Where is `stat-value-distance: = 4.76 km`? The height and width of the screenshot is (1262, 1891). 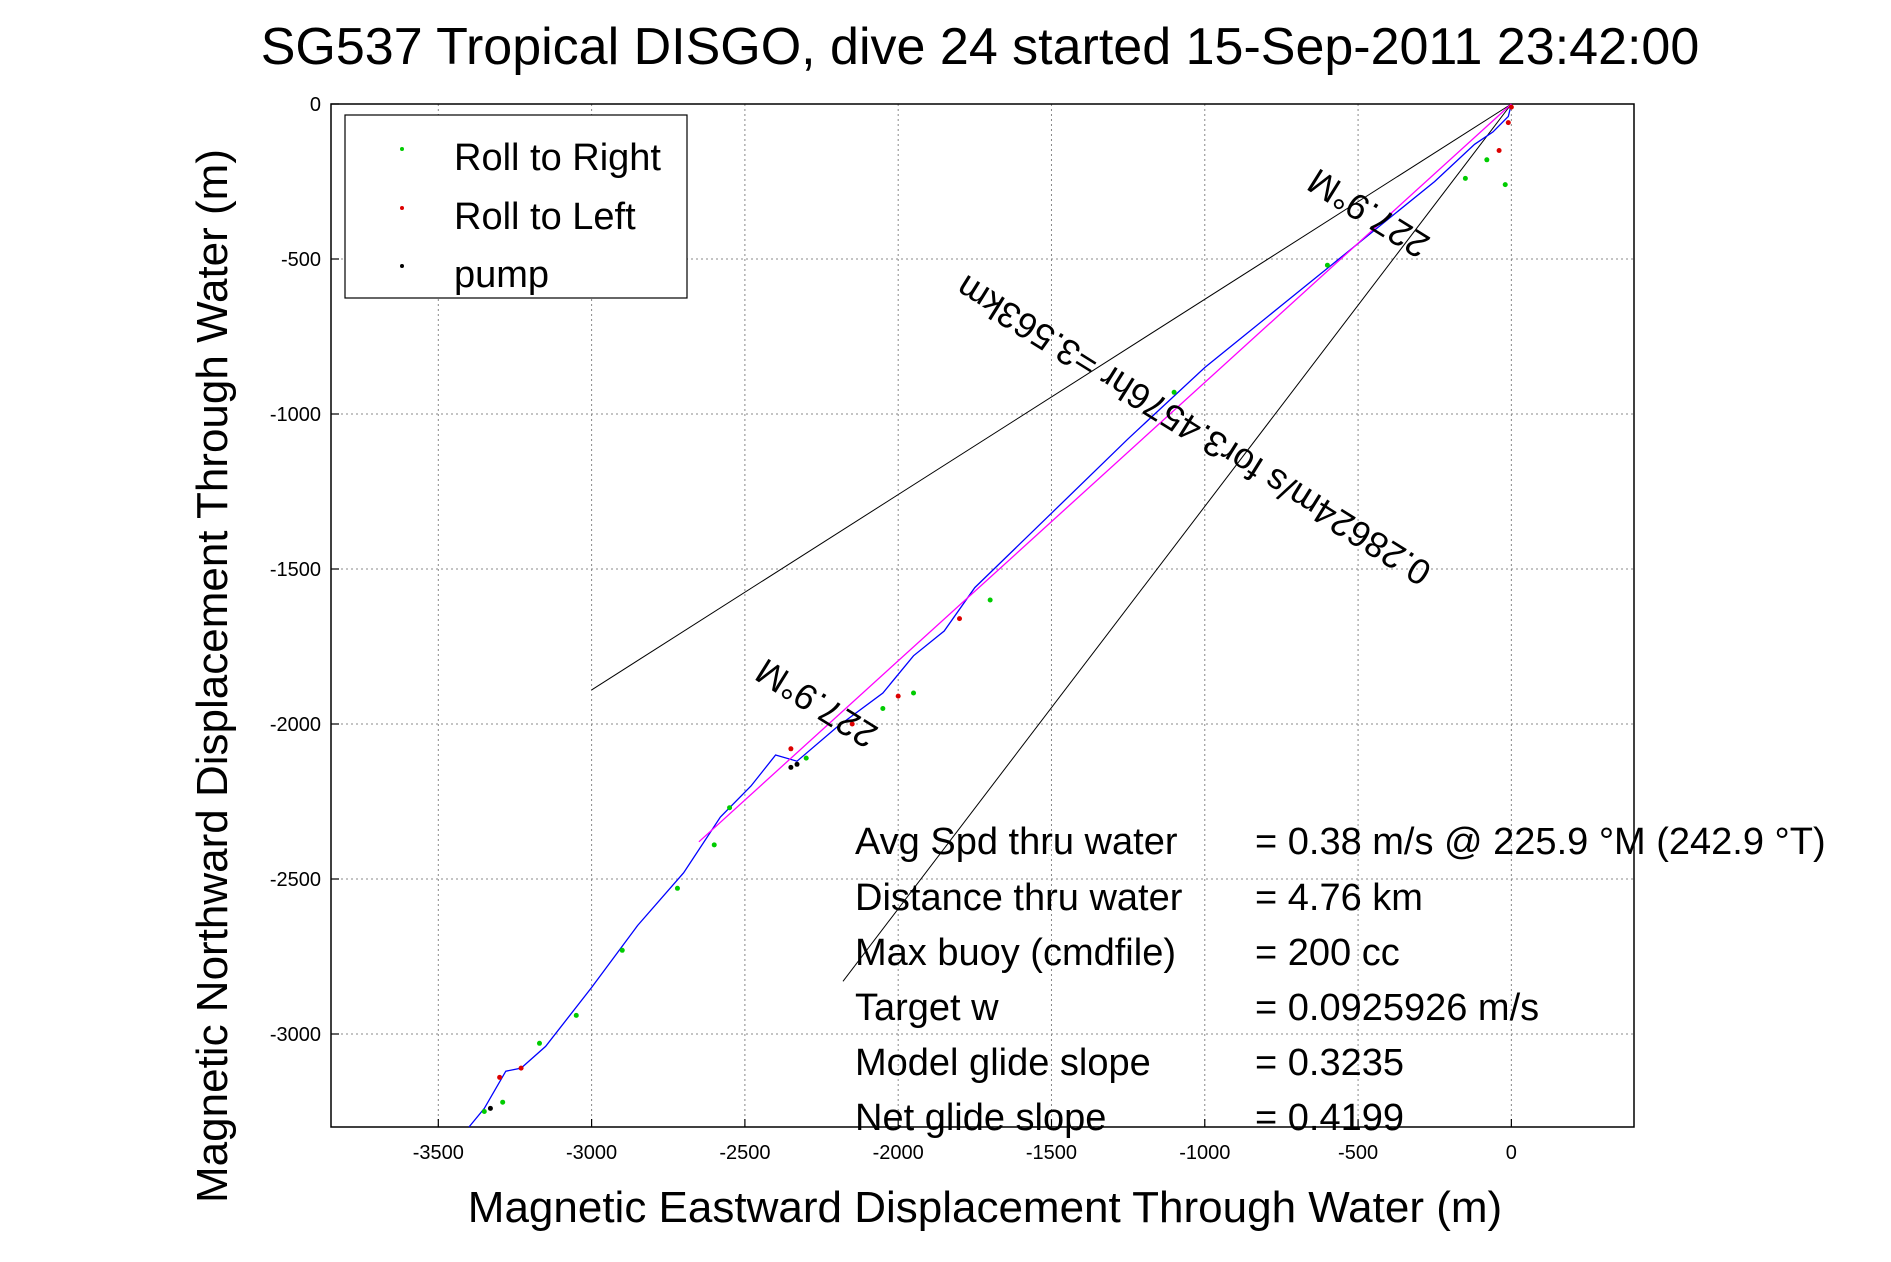
stat-value-distance: = 4.76 km is located at coordinates (1339, 898).